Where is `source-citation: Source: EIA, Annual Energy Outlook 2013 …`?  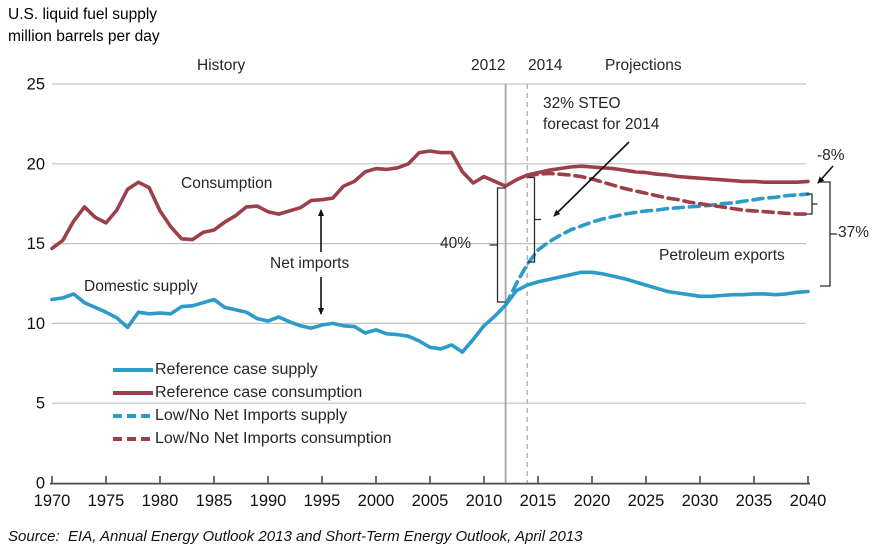 source-citation: Source: EIA, Annual Energy Outlook 2013 … is located at coordinates (295, 536).